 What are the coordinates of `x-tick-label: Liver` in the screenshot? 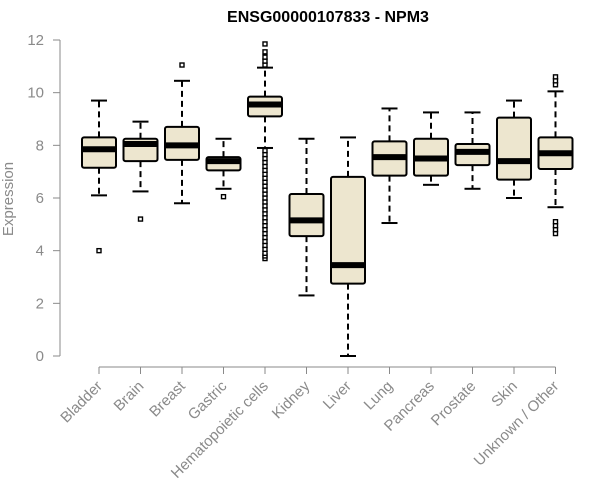 It's located at (337, 395).